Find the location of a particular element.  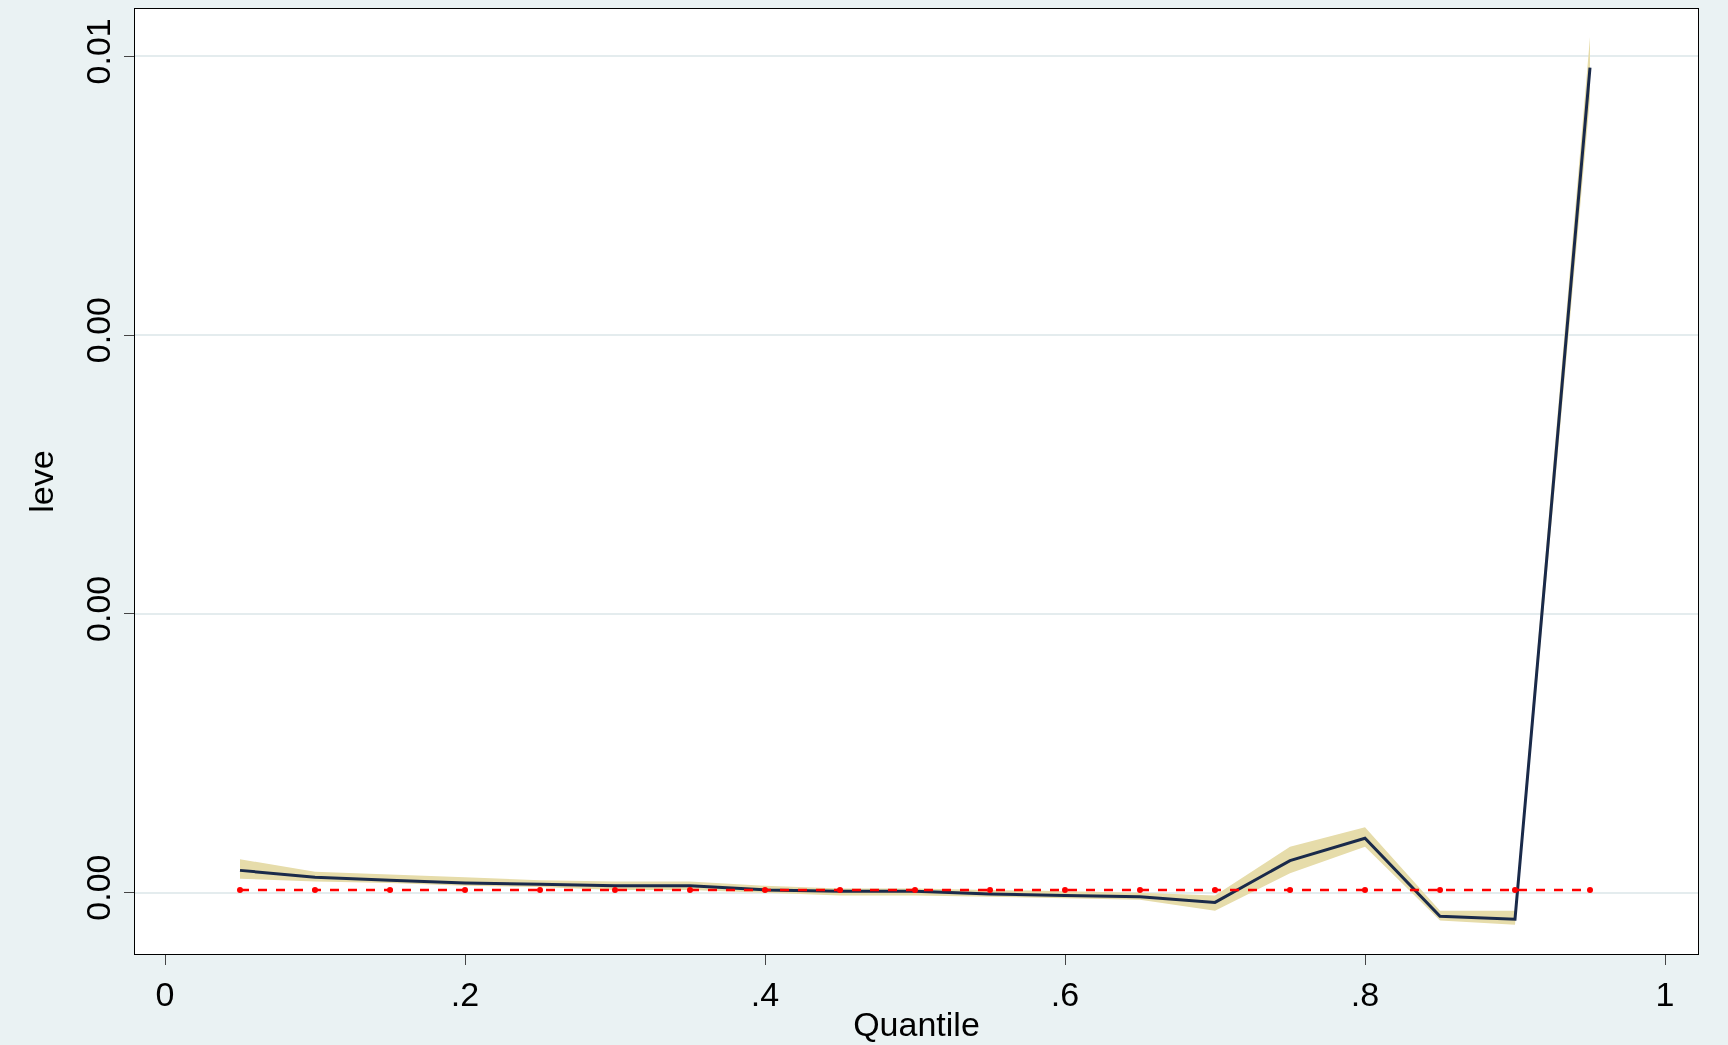

y-tick-label: 0.01 is located at coordinates (98, 51).